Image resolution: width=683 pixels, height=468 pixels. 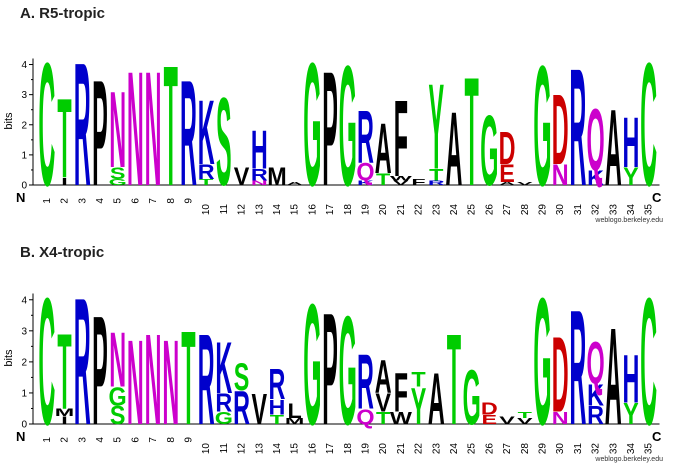 I want to click on logo-letter-Q: Q, so click(x=595, y=140).